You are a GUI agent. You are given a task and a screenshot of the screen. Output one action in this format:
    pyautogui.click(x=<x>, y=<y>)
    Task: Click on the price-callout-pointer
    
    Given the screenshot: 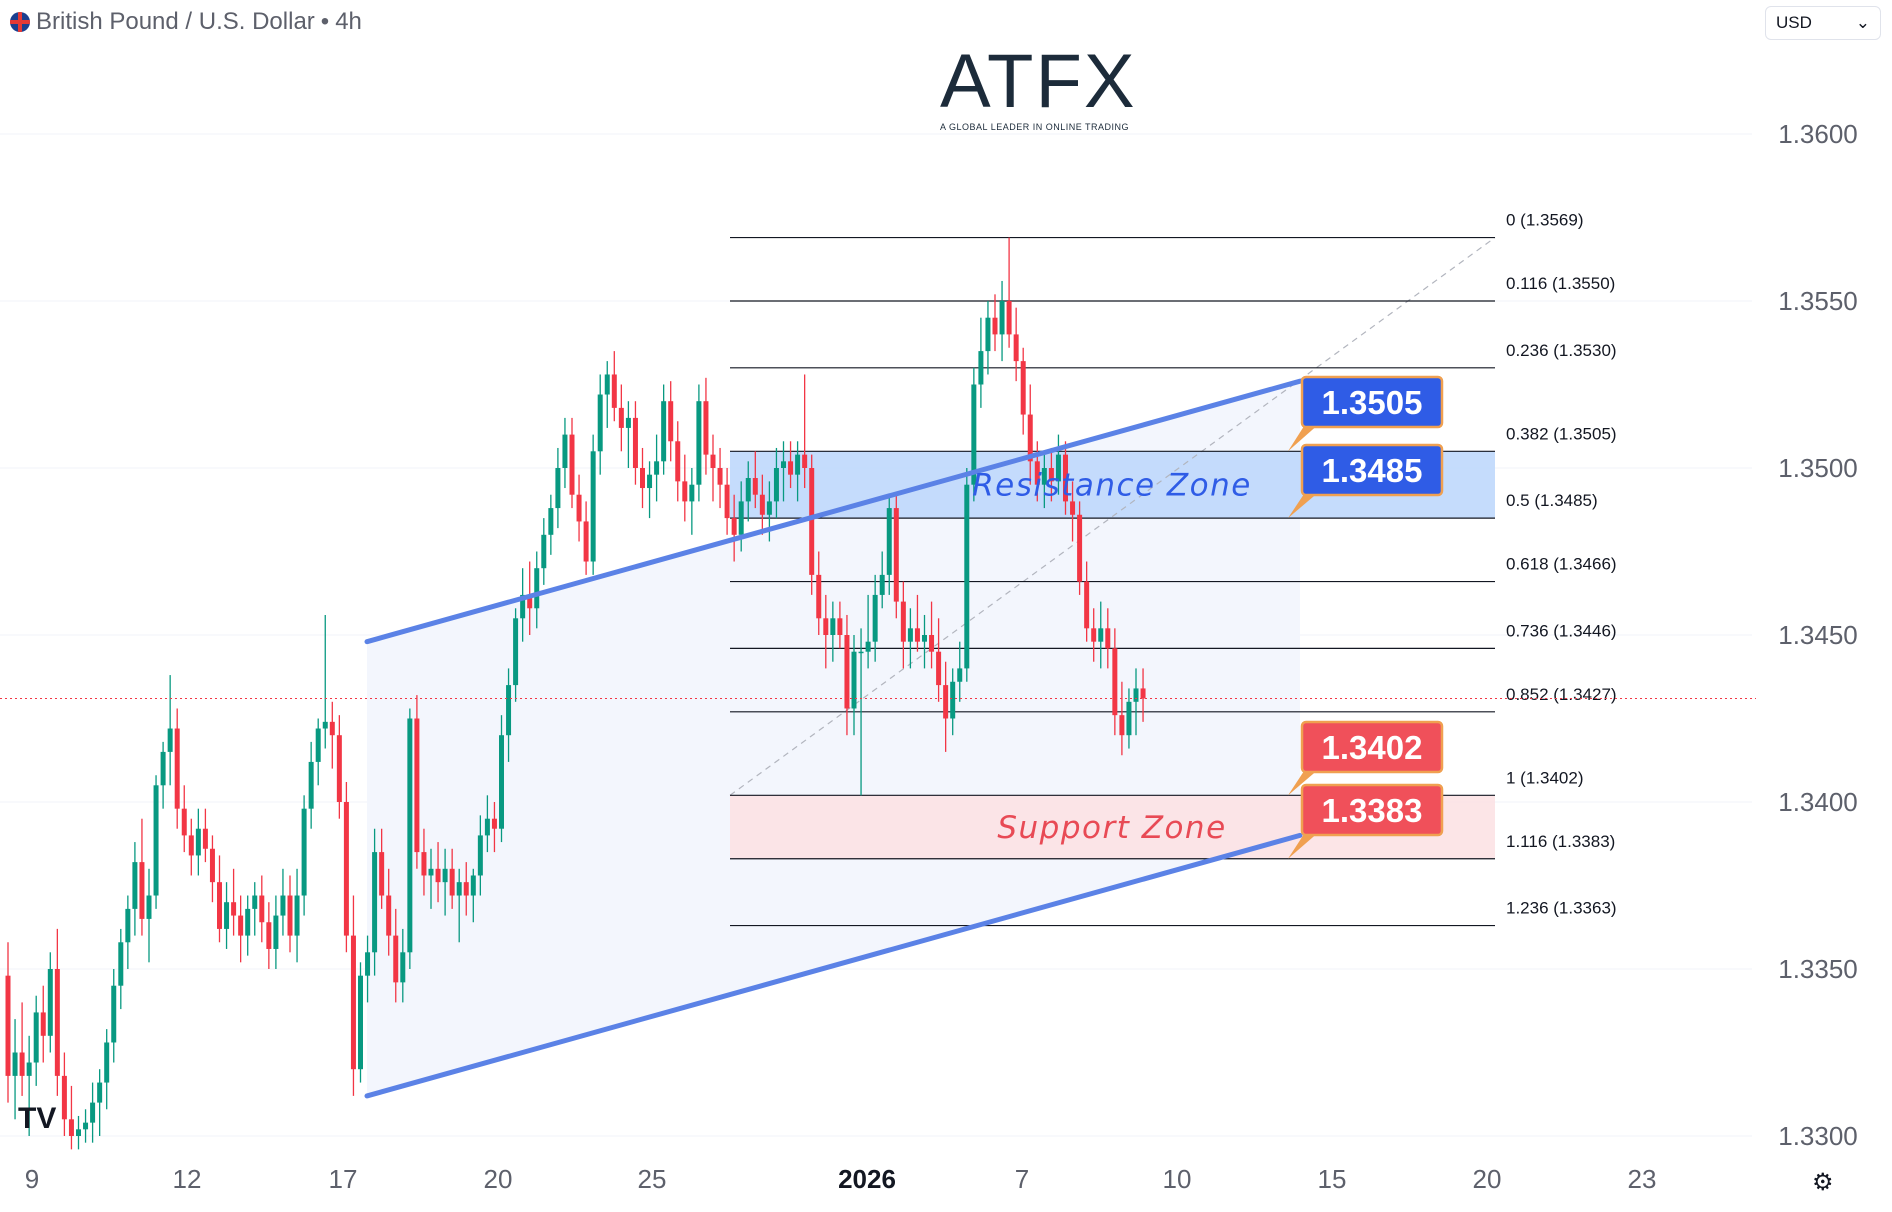 What is the action you would take?
    pyautogui.click(x=1304, y=782)
    